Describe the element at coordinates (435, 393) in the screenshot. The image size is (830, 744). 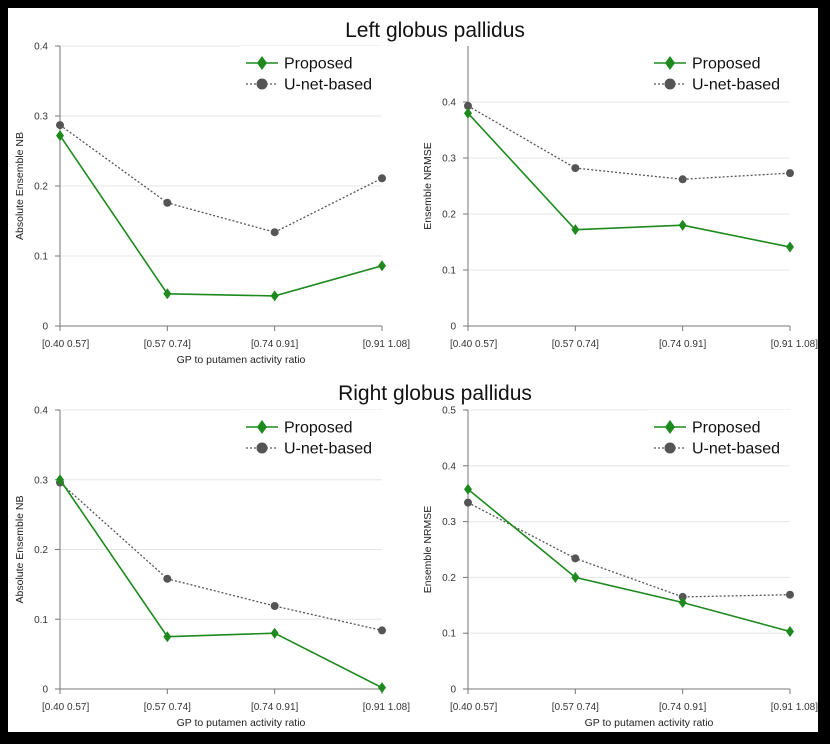
I see `section-title-right: Right globus pallidus` at that location.